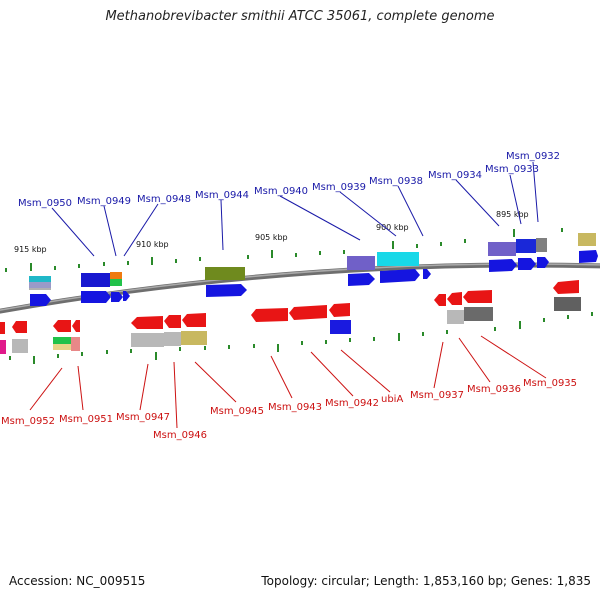  I want to click on reverse-gene-arrows, so click(289, 307).